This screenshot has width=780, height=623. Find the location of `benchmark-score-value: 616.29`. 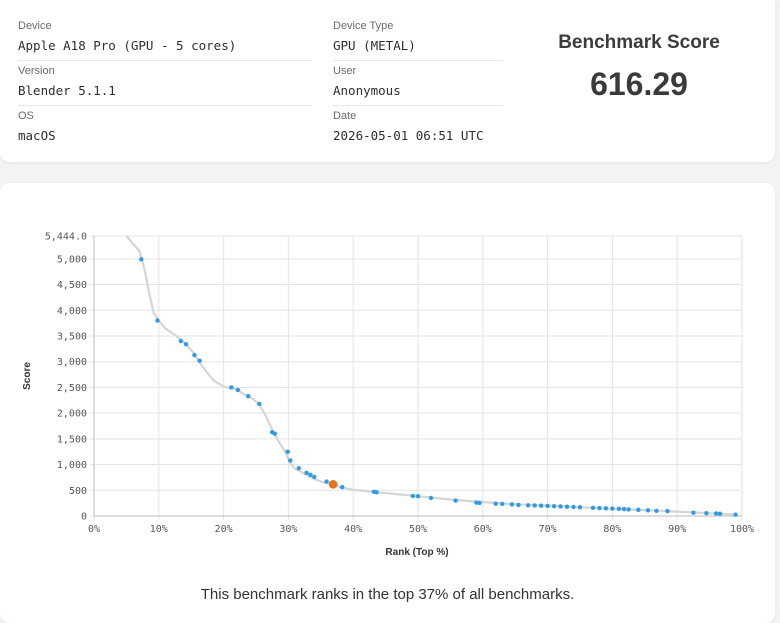

benchmark-score-value: 616.29 is located at coordinates (639, 84).